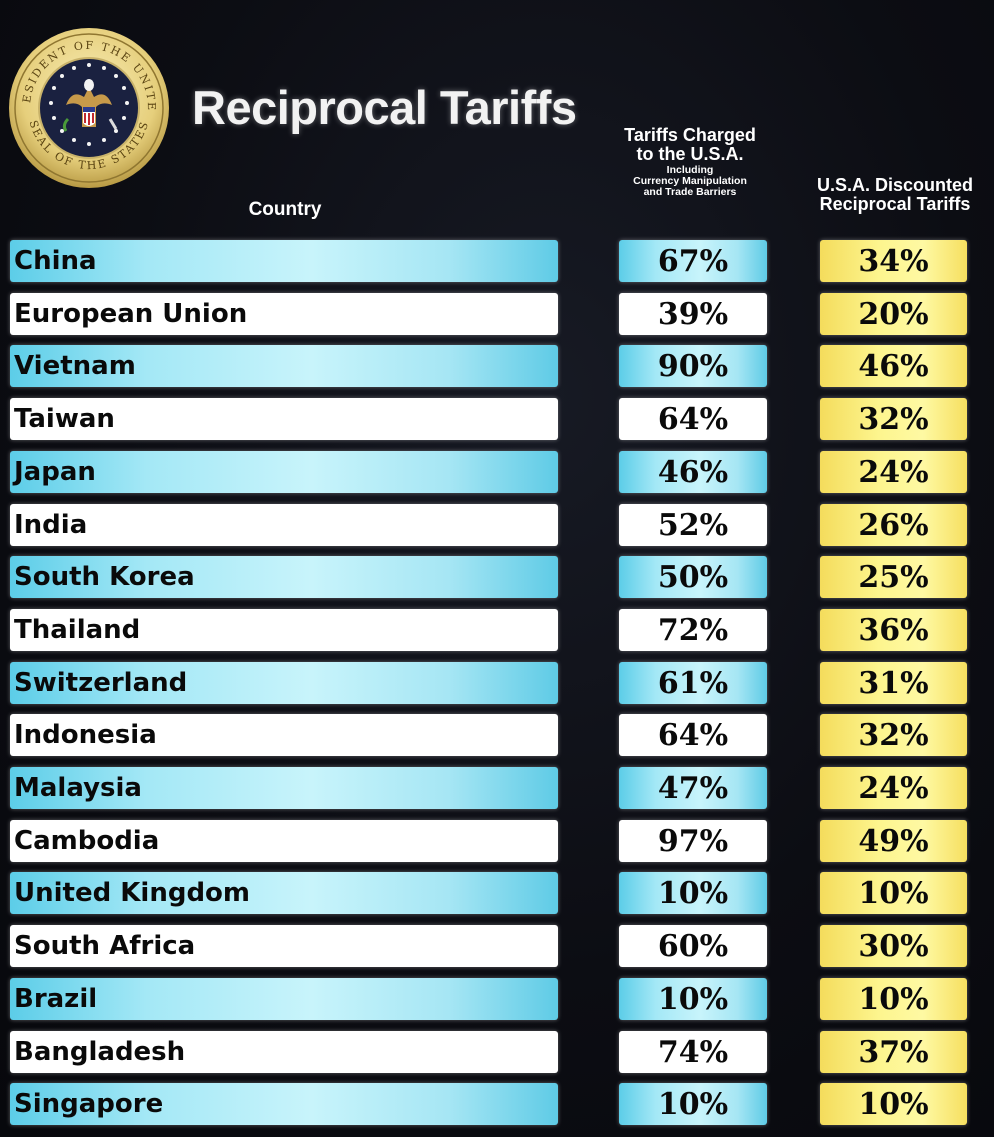 This screenshot has height=1137, width=994. I want to click on charged-tariff-cell: 74%, so click(693, 1052).